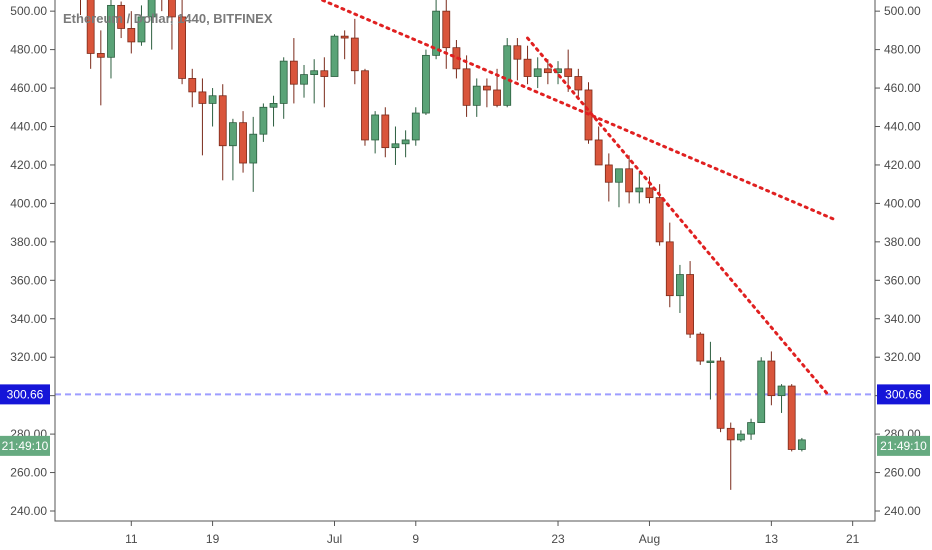 The height and width of the screenshot is (550, 932). I want to click on y-tick-label-left: 320.00, so click(28, 357).